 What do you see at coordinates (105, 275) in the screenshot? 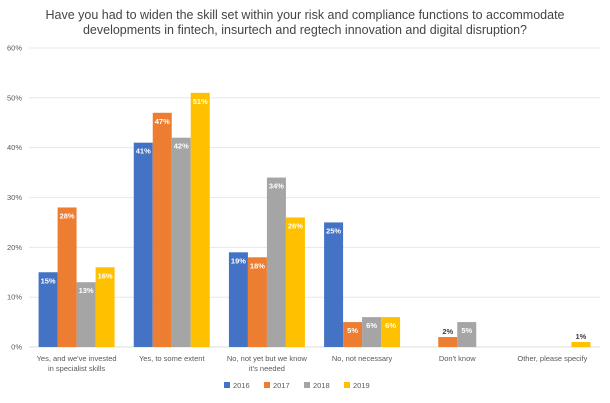
I see `data-label: 16%` at bounding box center [105, 275].